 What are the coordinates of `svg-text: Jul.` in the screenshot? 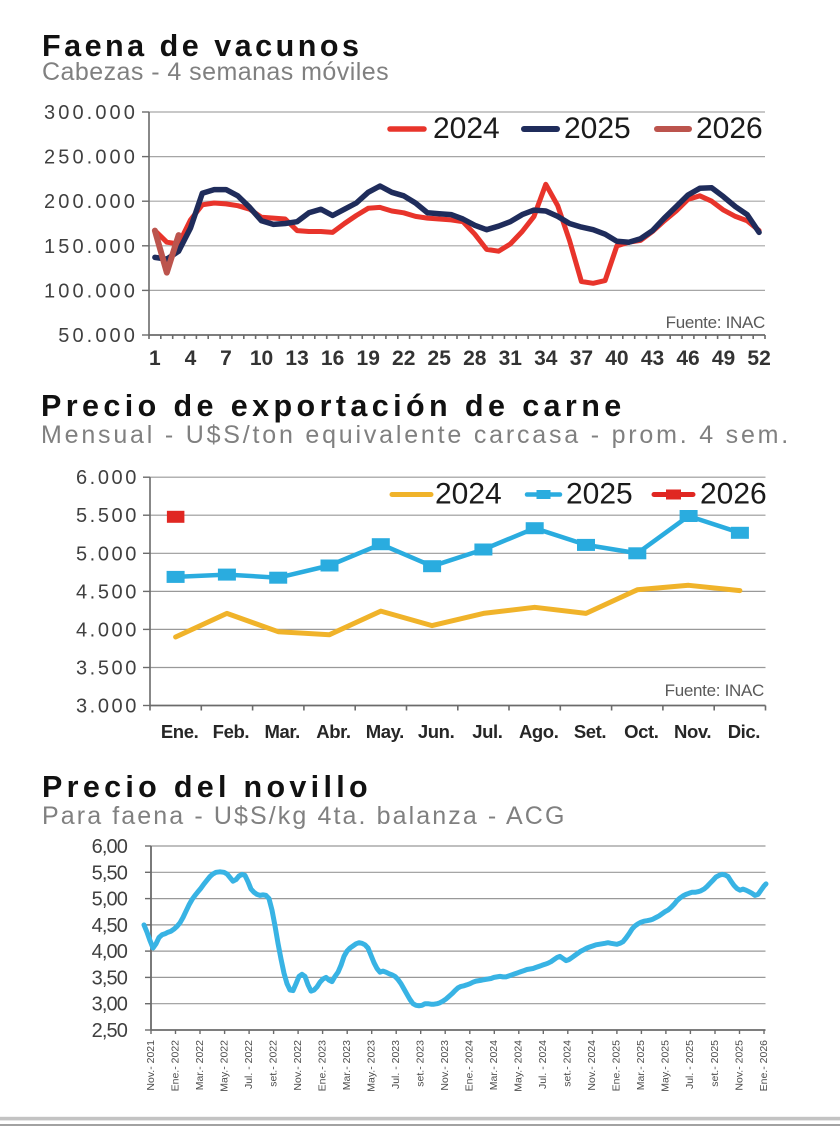 It's located at (487, 731).